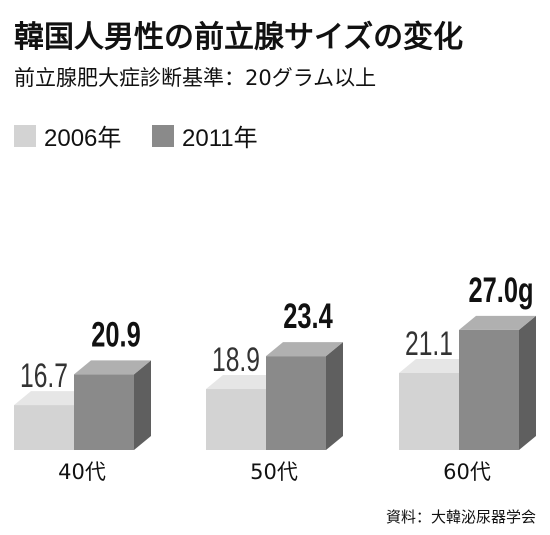  What do you see at coordinates (220, 138) in the screenshot?
I see `legend-label-2011: 2011年` at bounding box center [220, 138].